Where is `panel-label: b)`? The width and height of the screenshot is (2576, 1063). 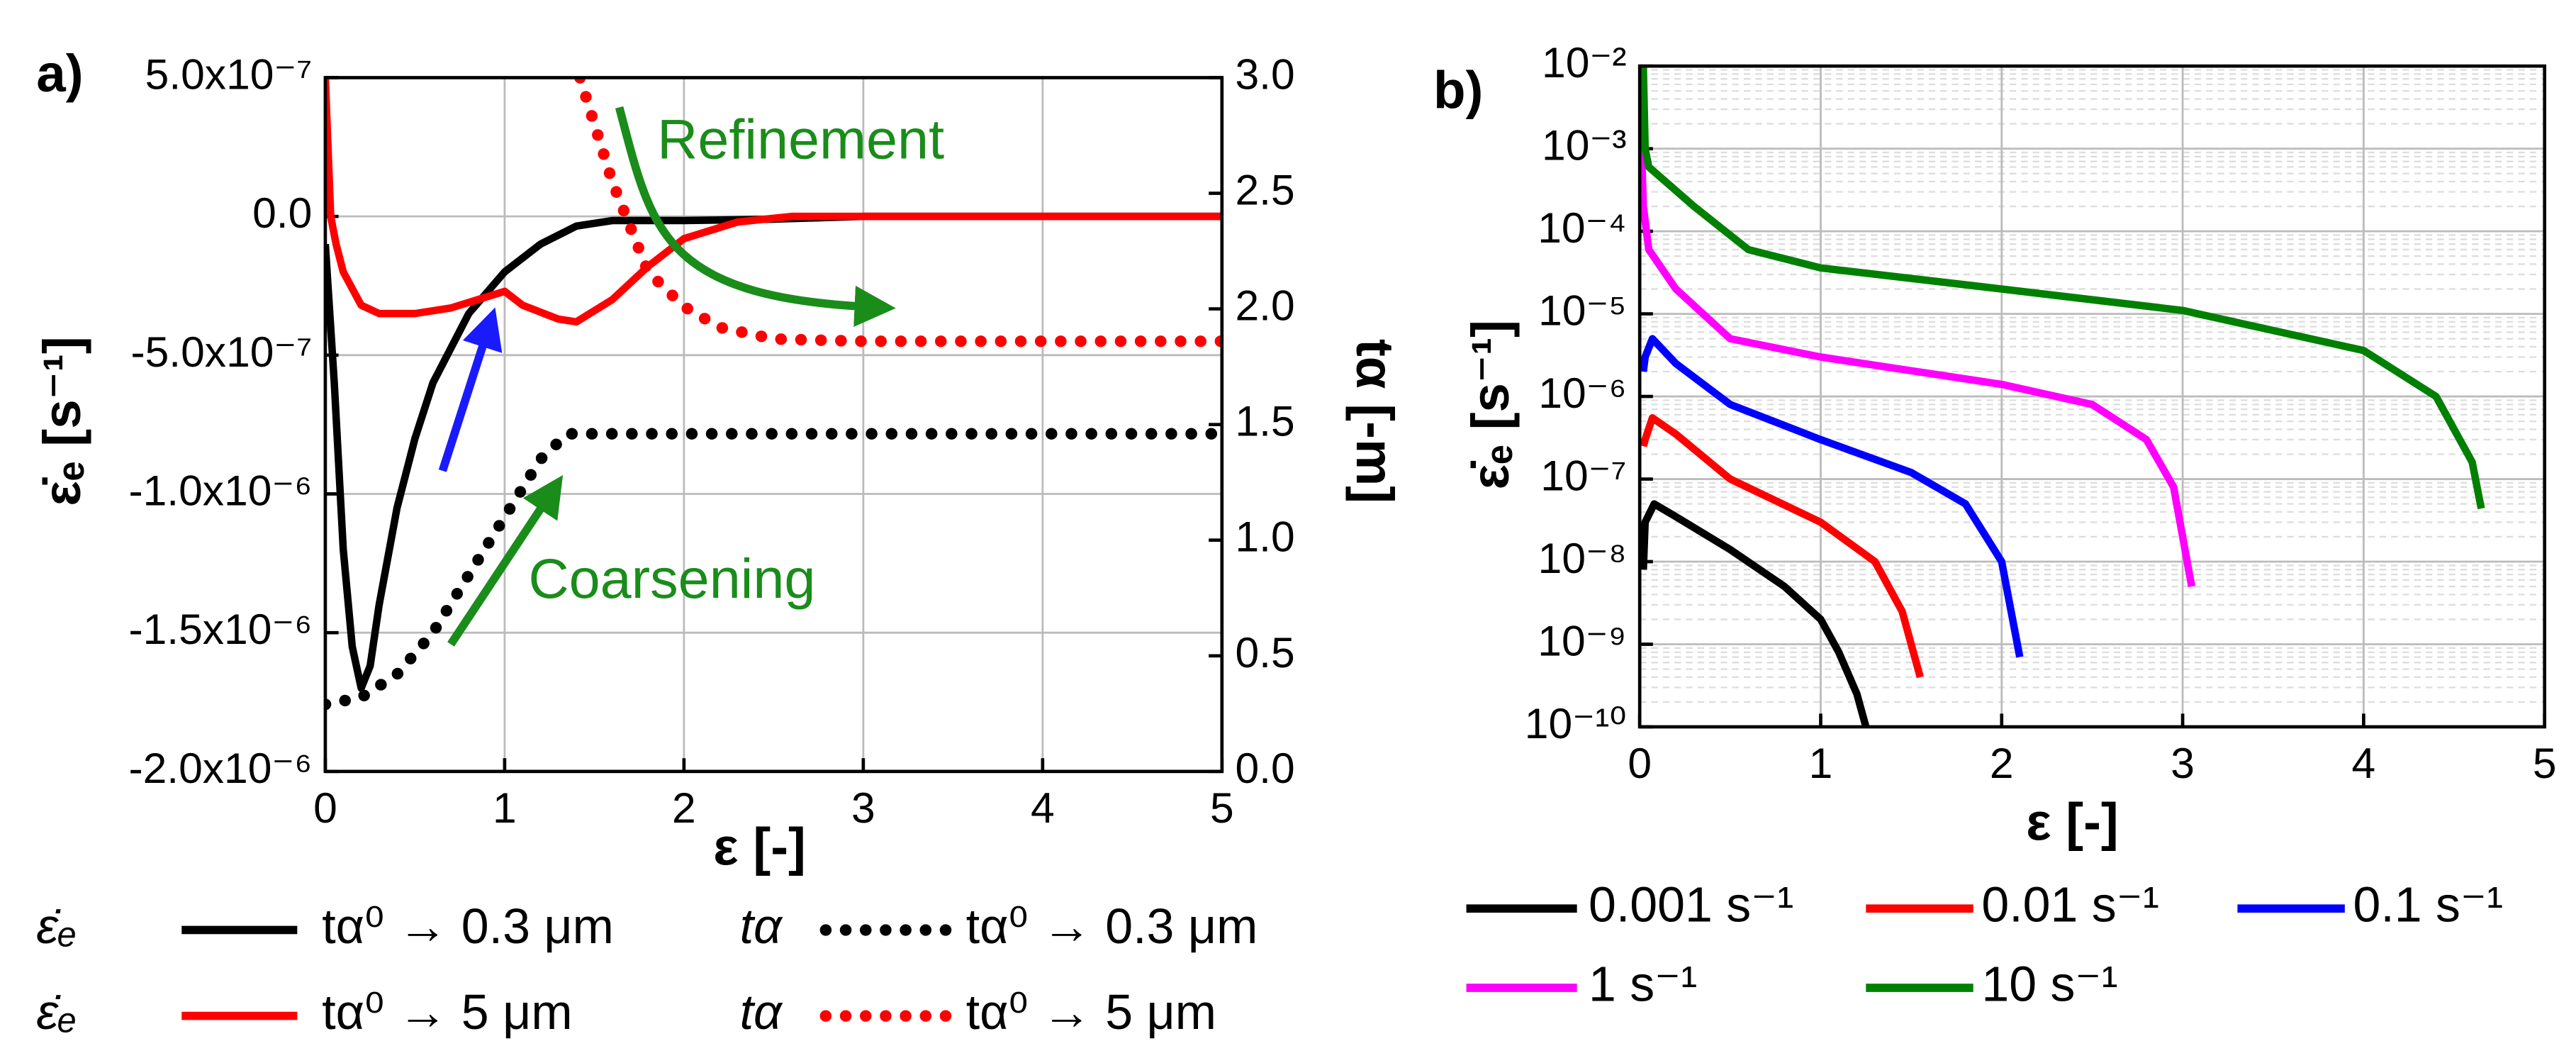 panel-label: b) is located at coordinates (1458, 89).